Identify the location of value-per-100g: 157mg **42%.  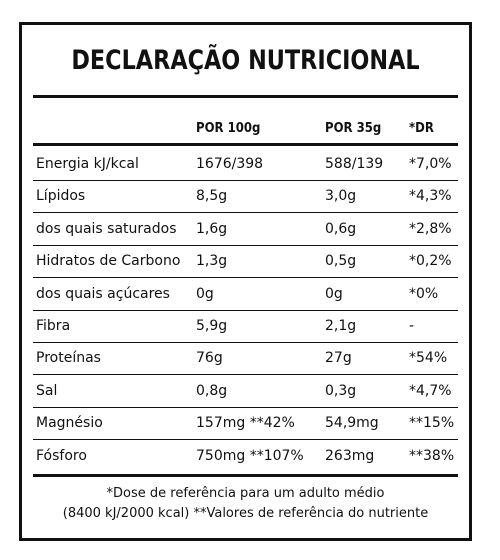
(245, 423).